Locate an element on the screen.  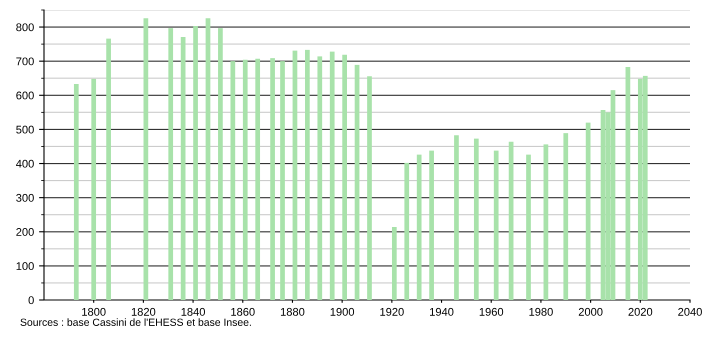
y-tick-label: 100 is located at coordinates (25, 266).